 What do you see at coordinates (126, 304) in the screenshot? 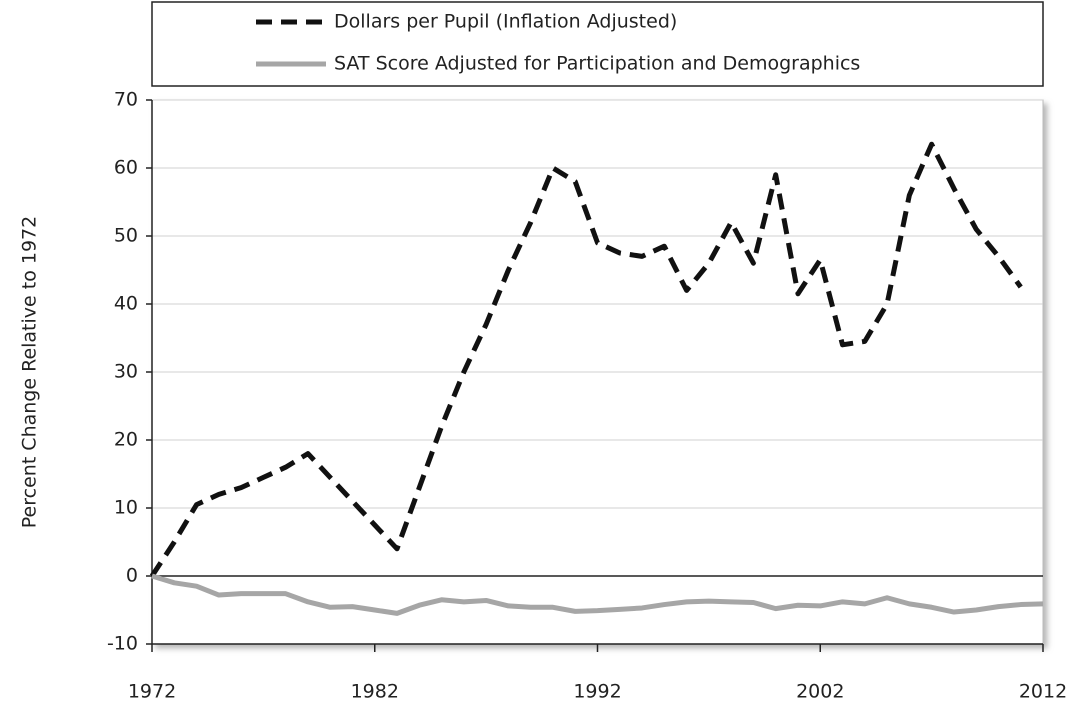
I see `y-tick-label: 40` at bounding box center [126, 304].